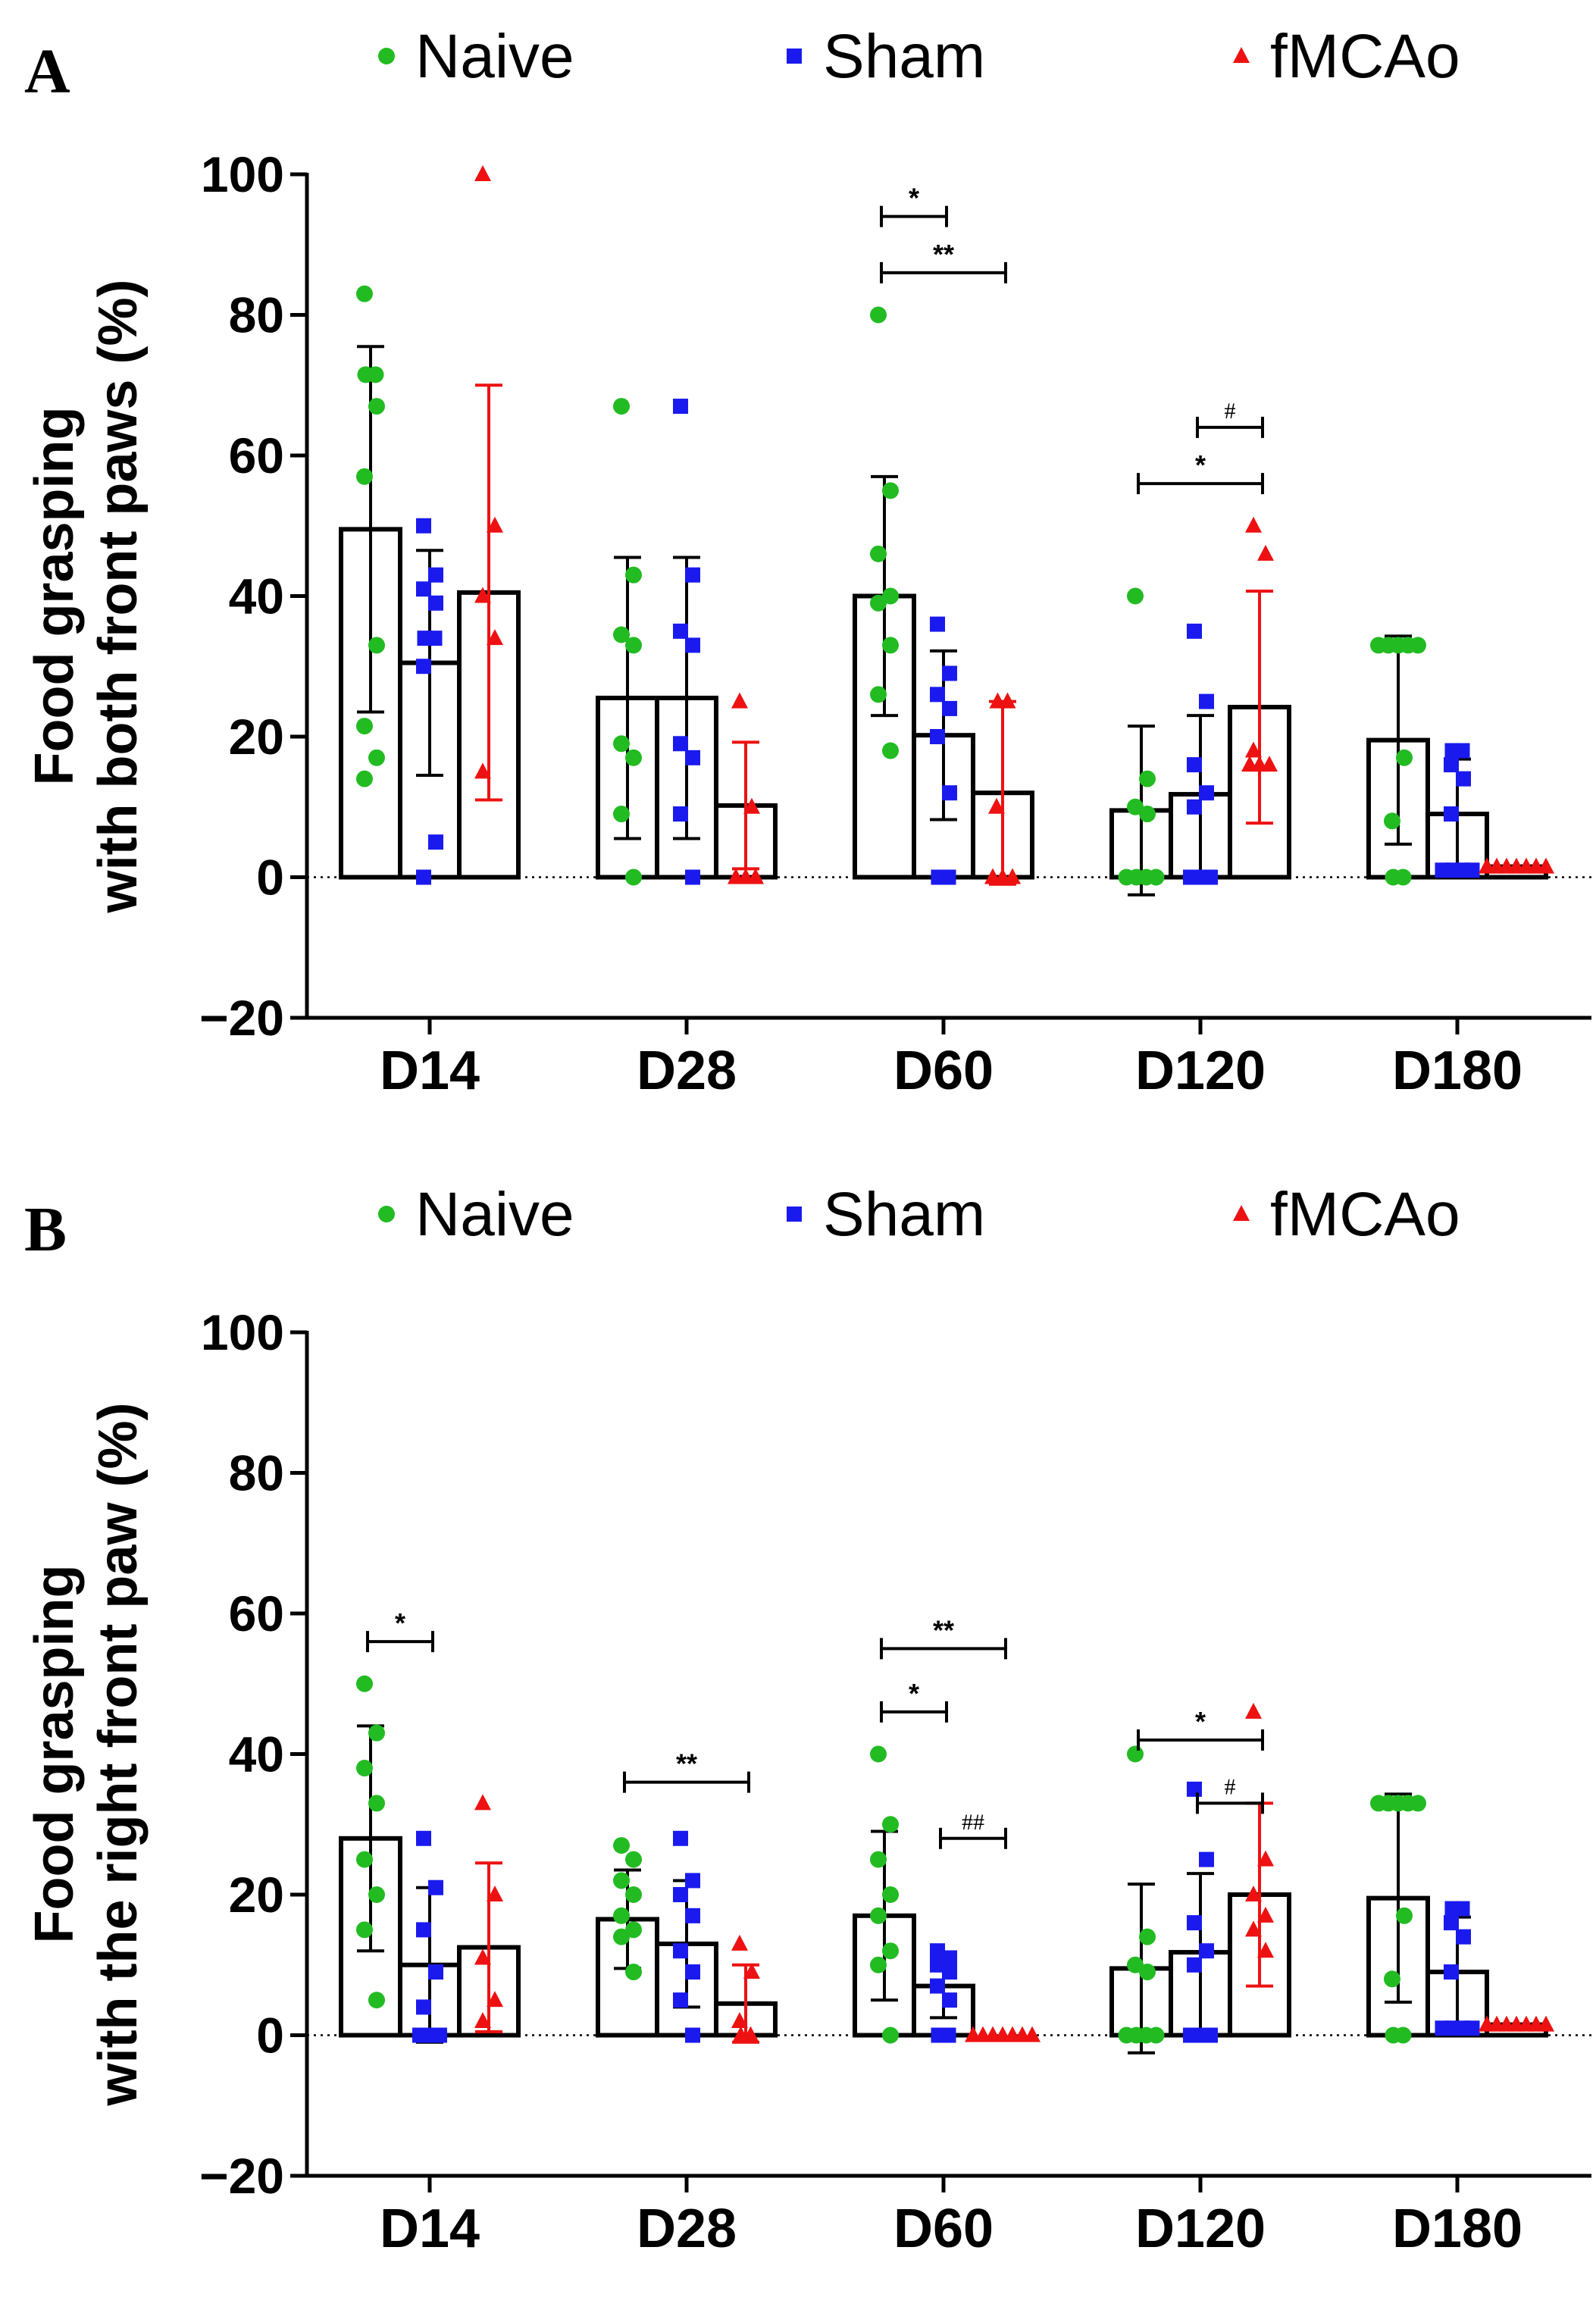  What do you see at coordinates (494, 1214) in the screenshot?
I see `legend-label-naive: Naive` at bounding box center [494, 1214].